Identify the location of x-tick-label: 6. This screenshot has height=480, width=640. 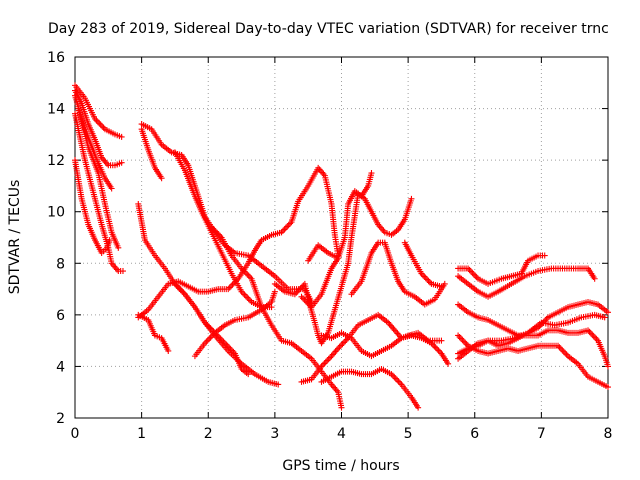
(474, 434).